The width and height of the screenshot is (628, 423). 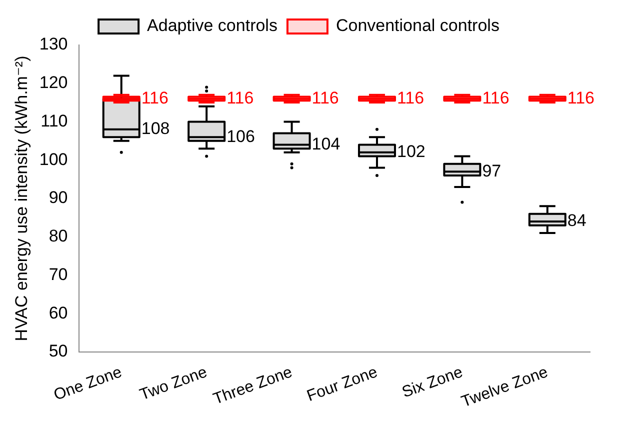 I want to click on y-axis-title: HVAC energy use intensity (kWh.m⁻²), so click(x=21, y=199).